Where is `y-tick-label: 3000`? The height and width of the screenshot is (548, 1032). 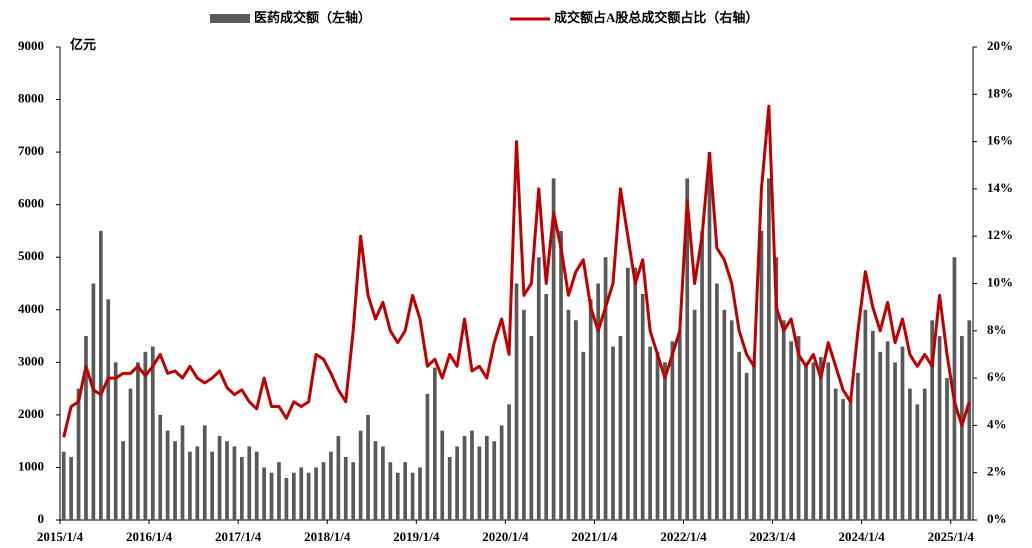
y-tick-label: 3000 is located at coordinates (31, 360).